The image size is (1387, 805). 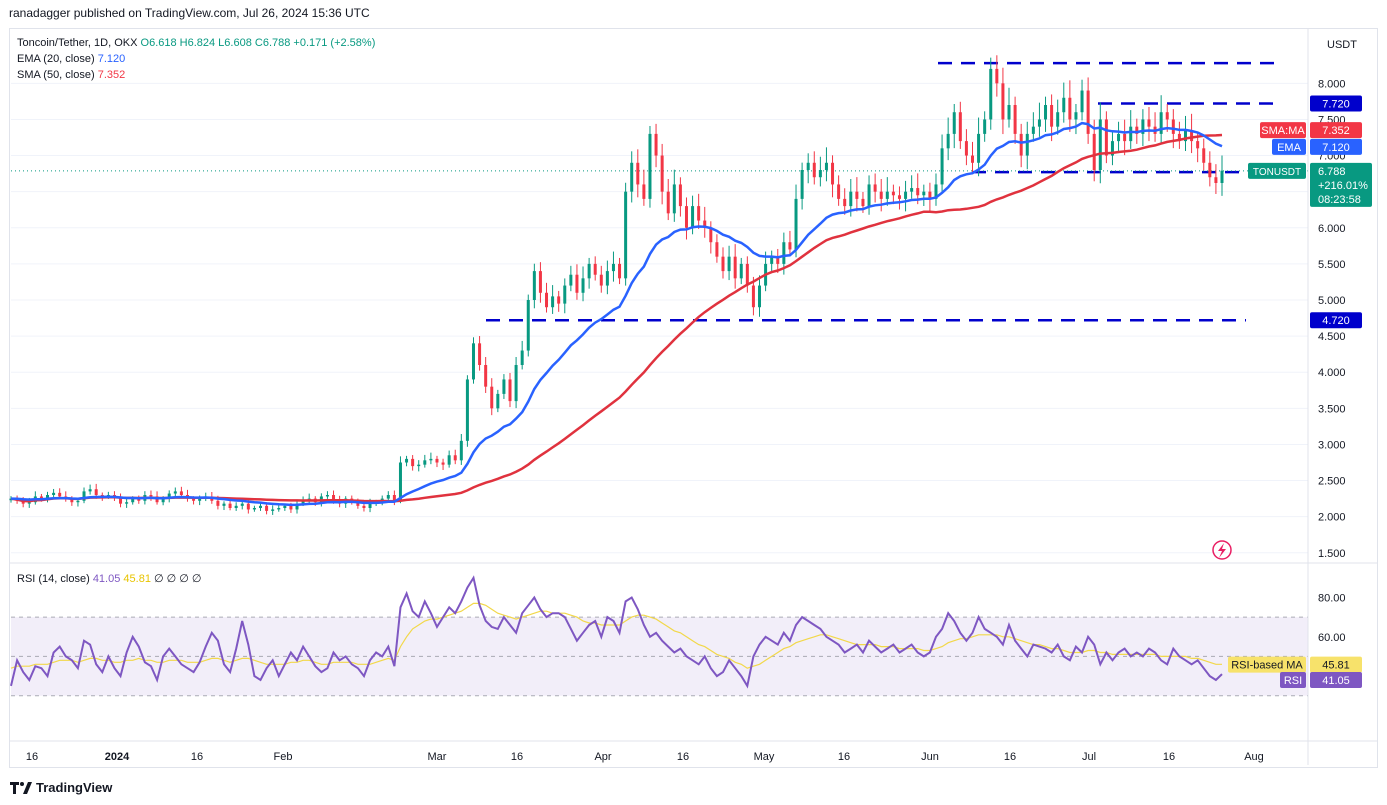 I want to click on price-tick-label: 4.000, so click(x=1332, y=373).